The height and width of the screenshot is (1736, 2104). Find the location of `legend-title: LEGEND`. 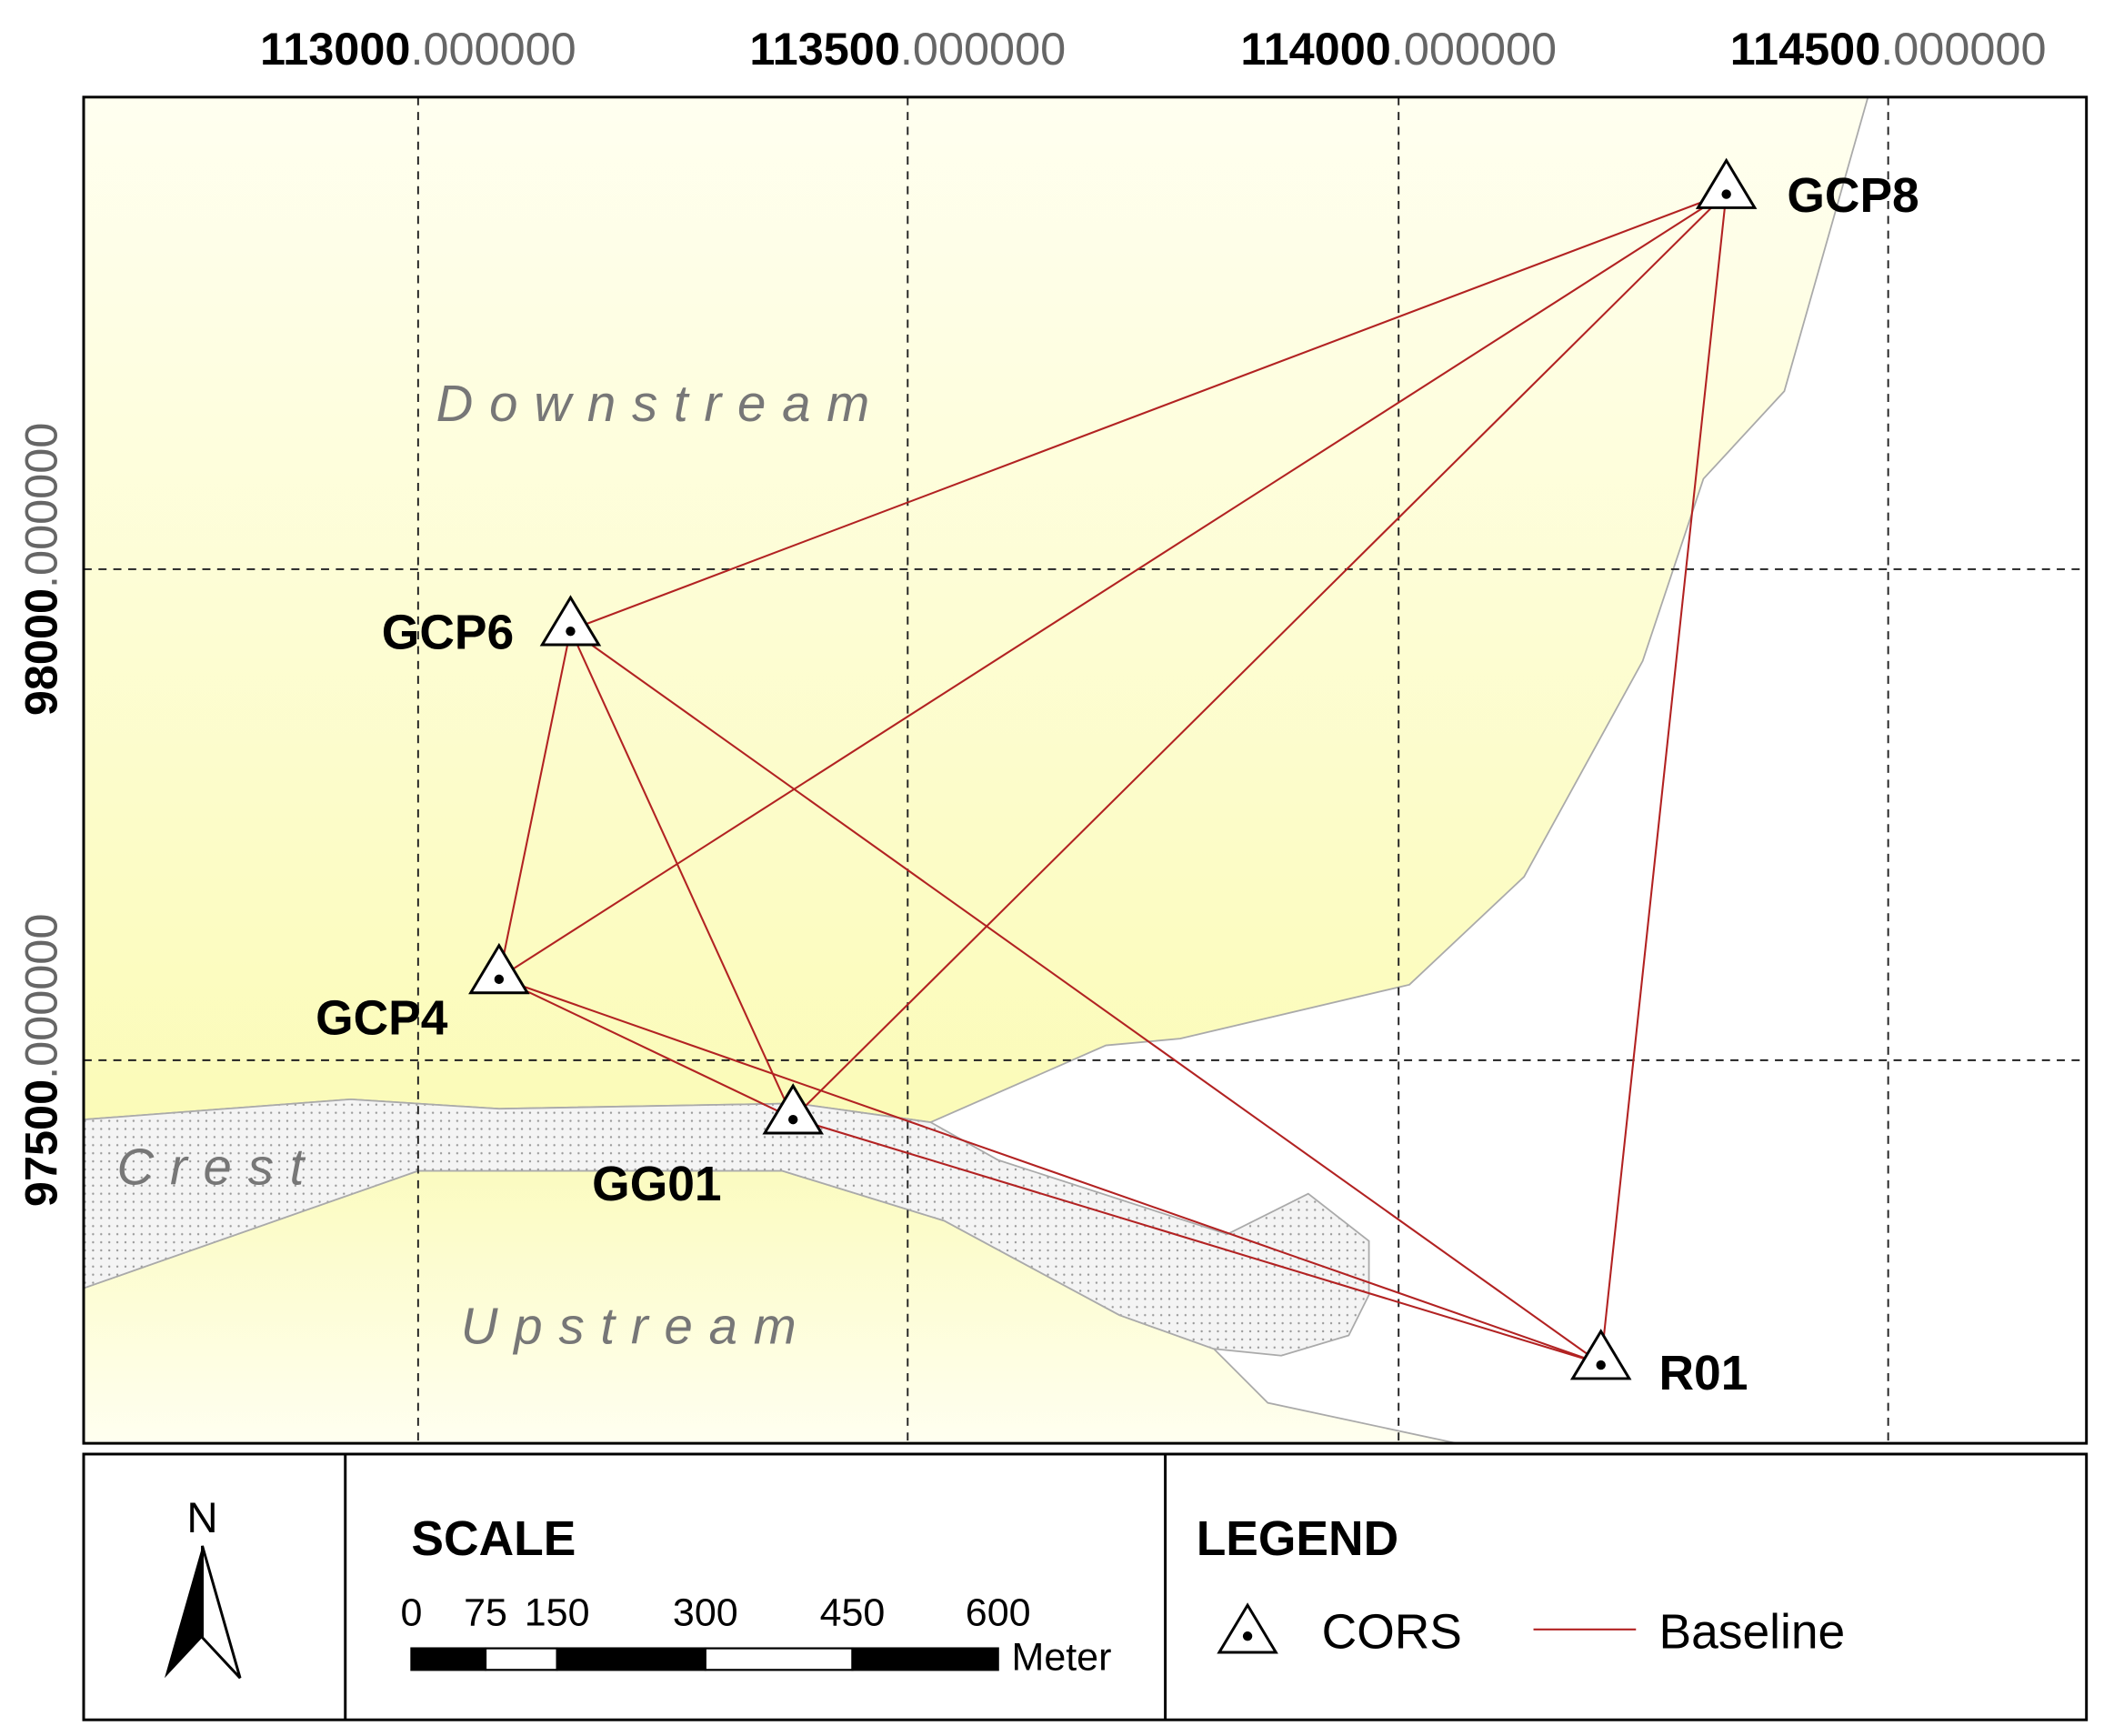

legend-title: LEGEND is located at coordinates (1297, 1539).